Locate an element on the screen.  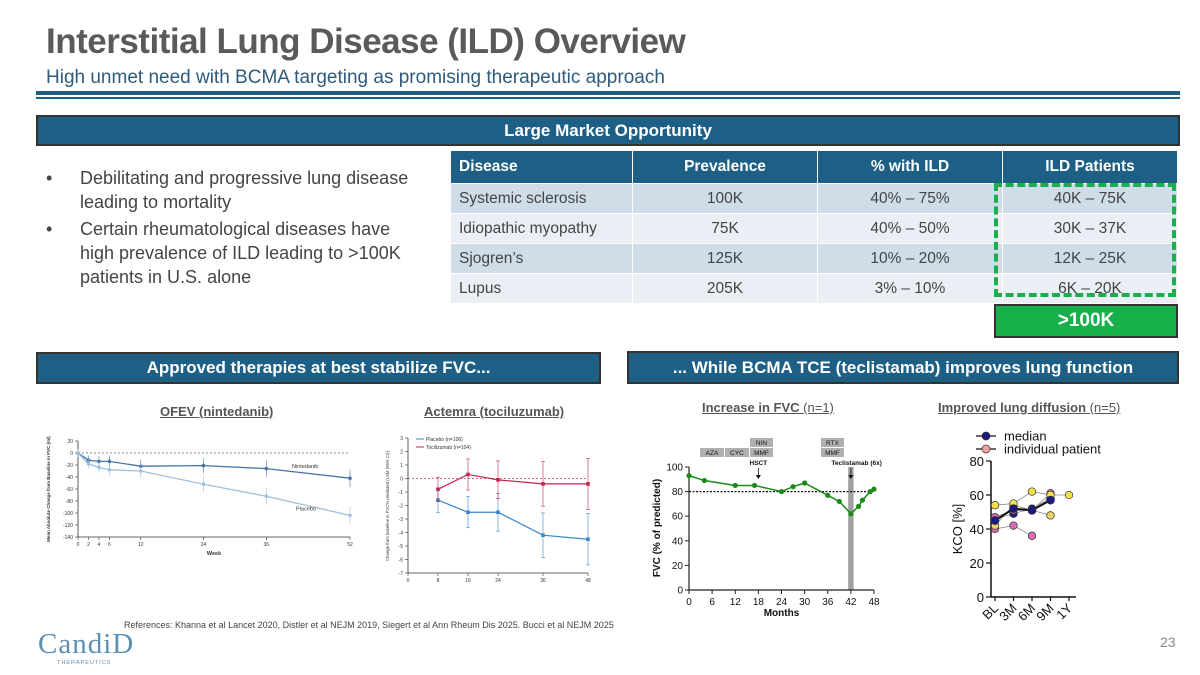
y-tick-label: 40 is located at coordinates (977, 529).